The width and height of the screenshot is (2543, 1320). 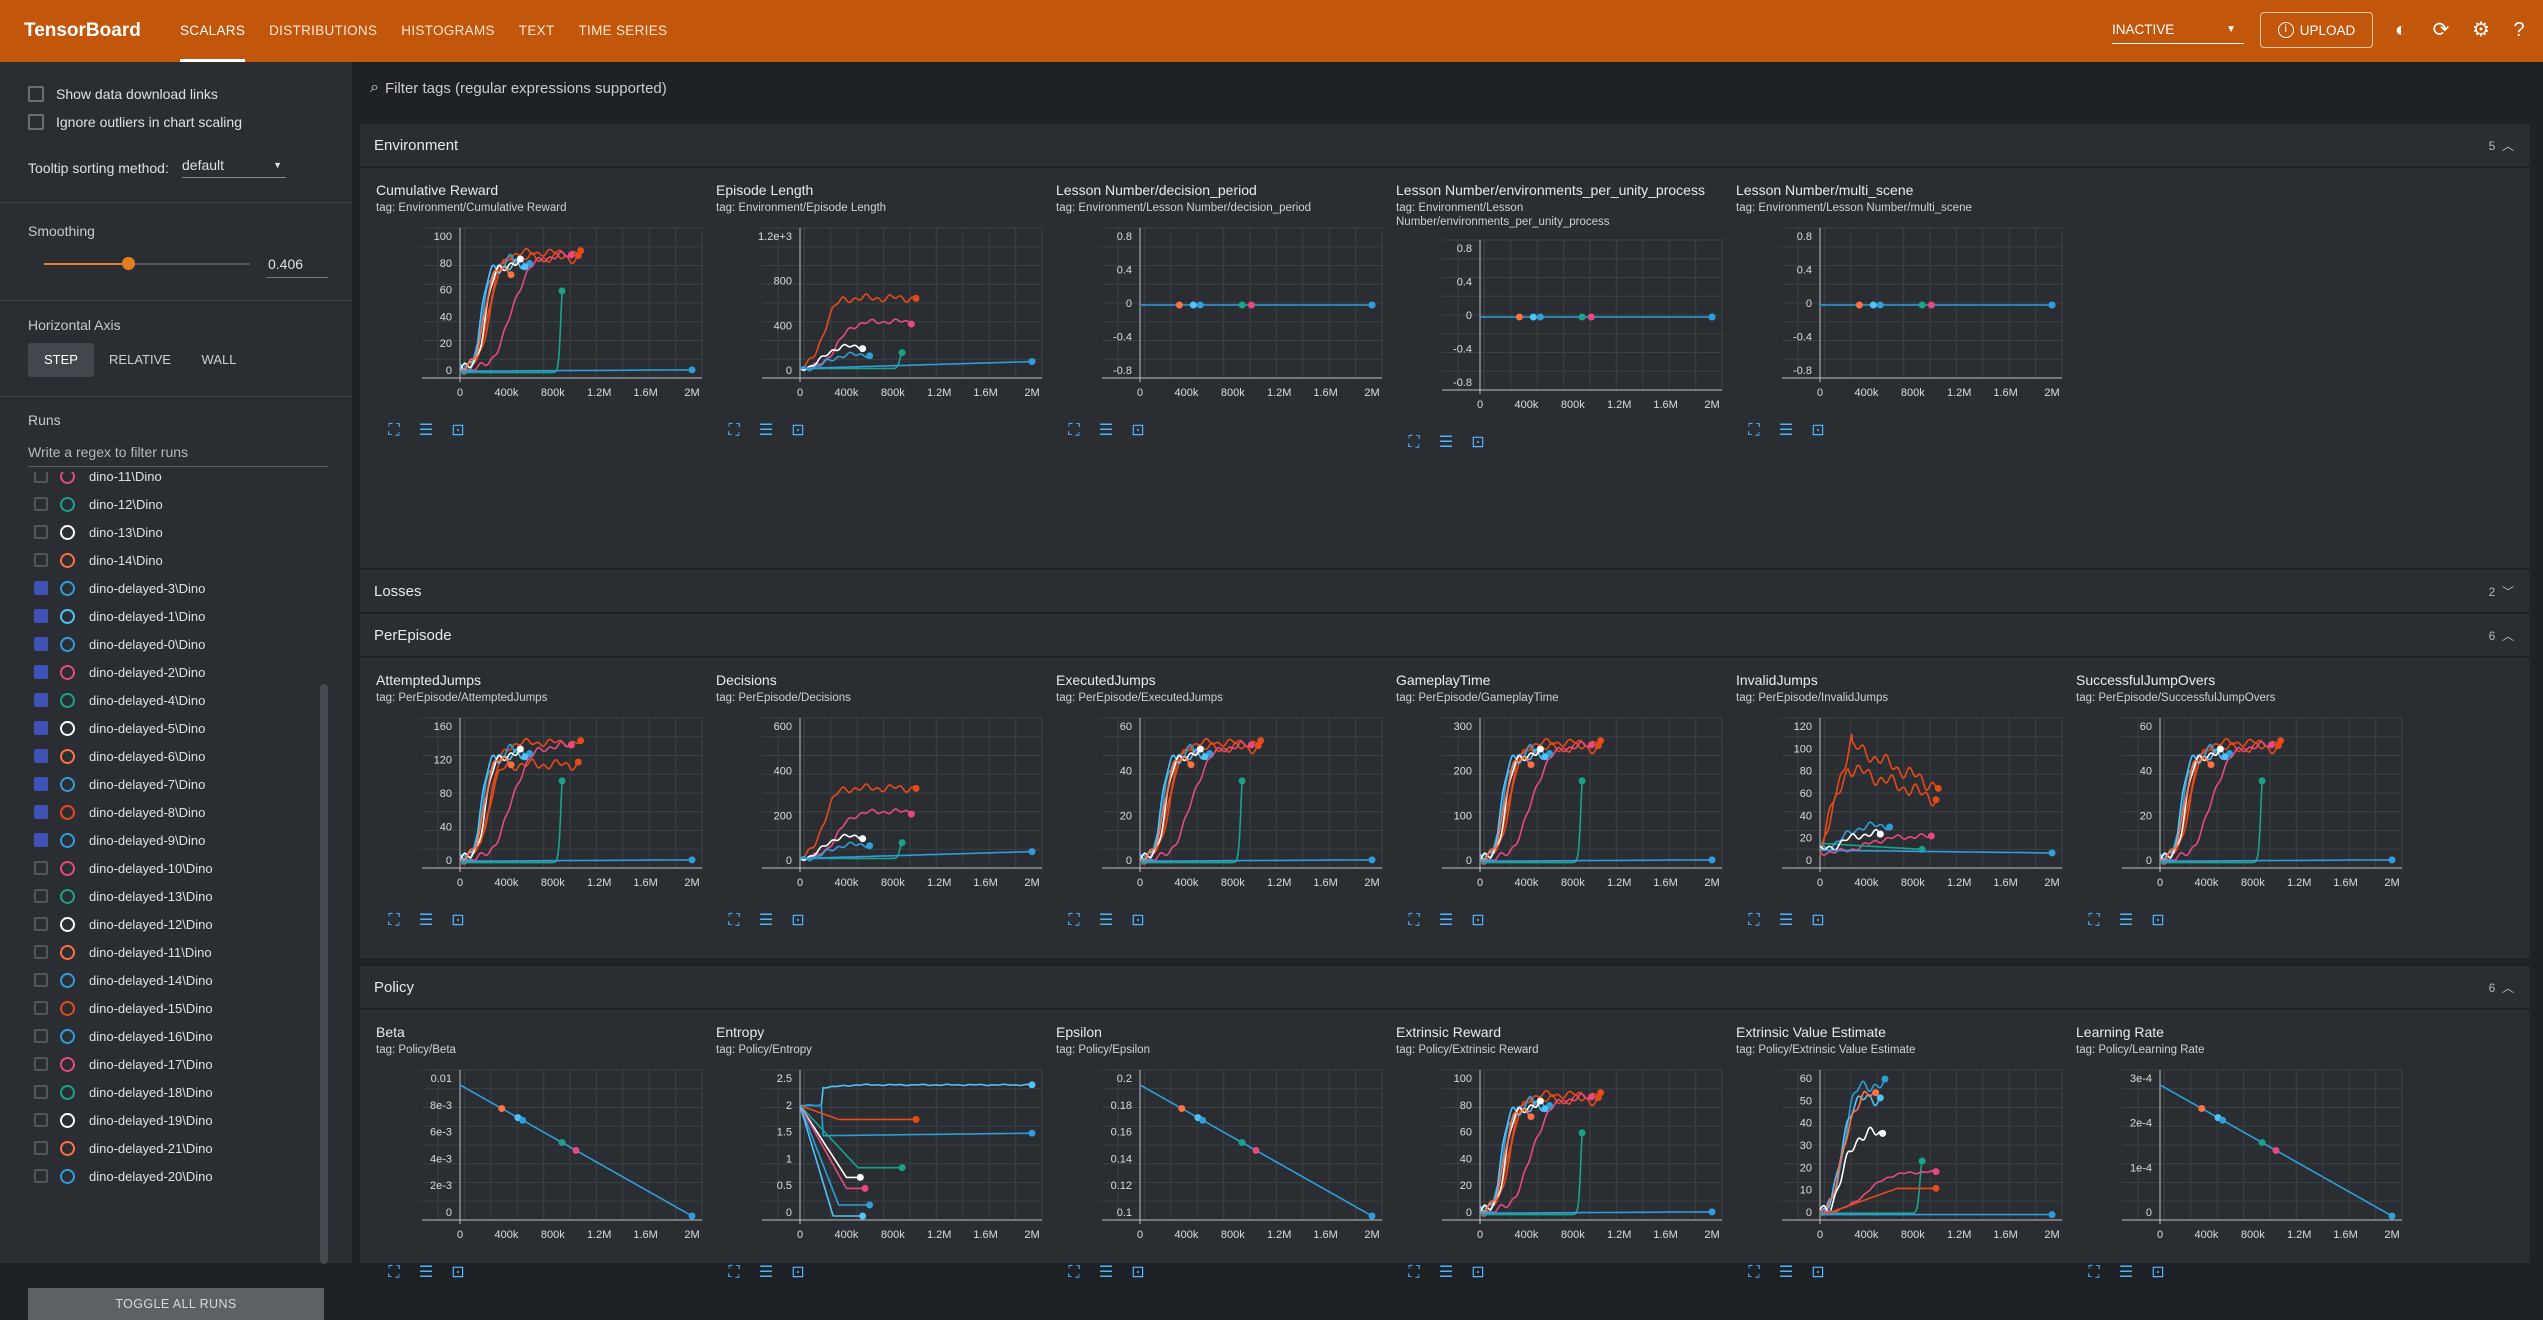 What do you see at coordinates (2241, 1160) in the screenshot?
I see `chart-plot: 0 400k 800k 1.2M 1.6M 2M 3e-4 2e-4 1e-4 0` at bounding box center [2241, 1160].